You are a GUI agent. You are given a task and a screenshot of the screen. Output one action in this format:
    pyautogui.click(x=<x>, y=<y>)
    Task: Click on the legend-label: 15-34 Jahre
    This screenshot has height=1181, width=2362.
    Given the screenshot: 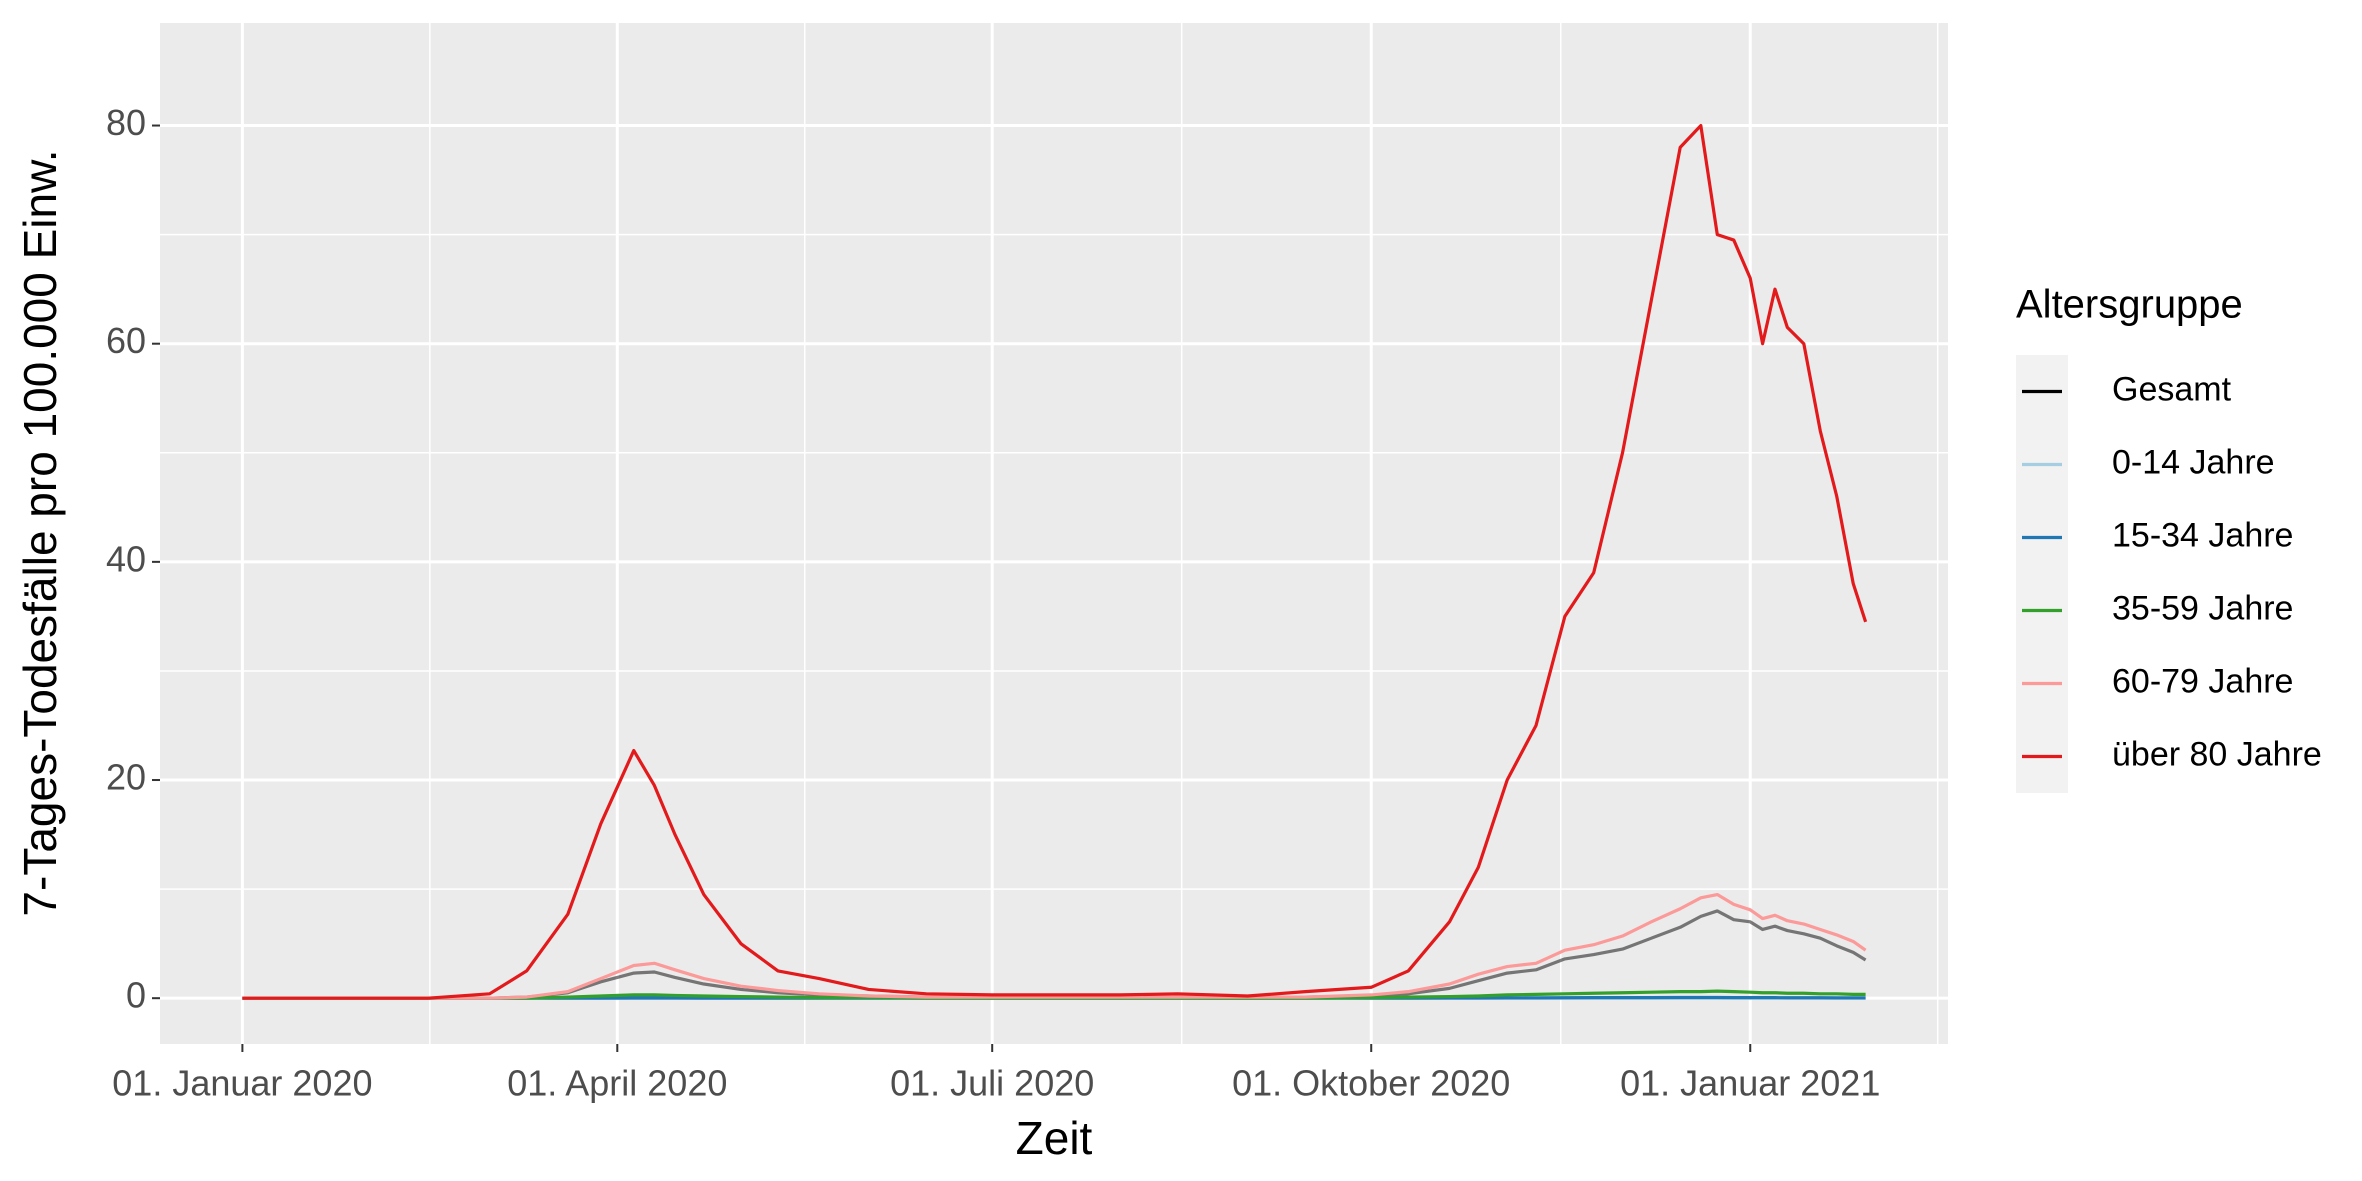 What is the action you would take?
    pyautogui.click(x=2202, y=535)
    